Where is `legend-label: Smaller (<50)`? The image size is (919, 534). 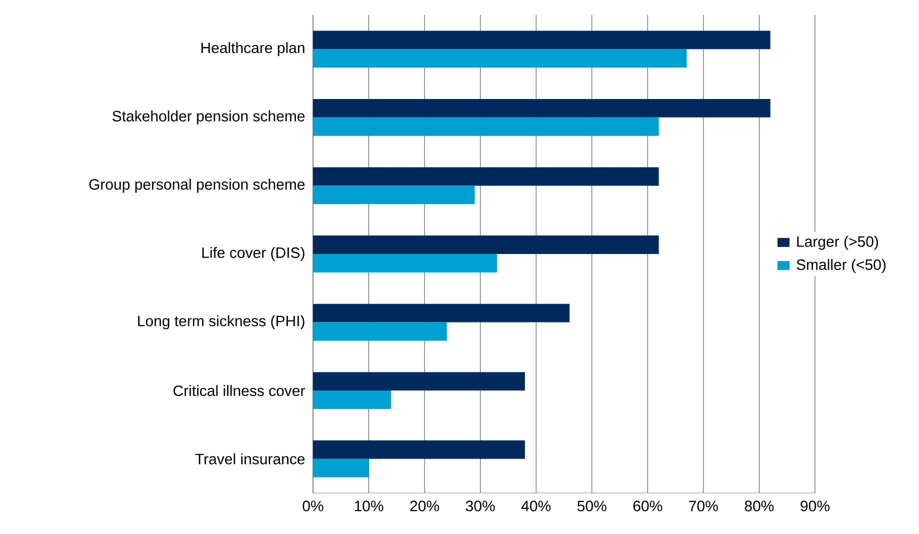
legend-label: Smaller (<50) is located at coordinates (841, 265).